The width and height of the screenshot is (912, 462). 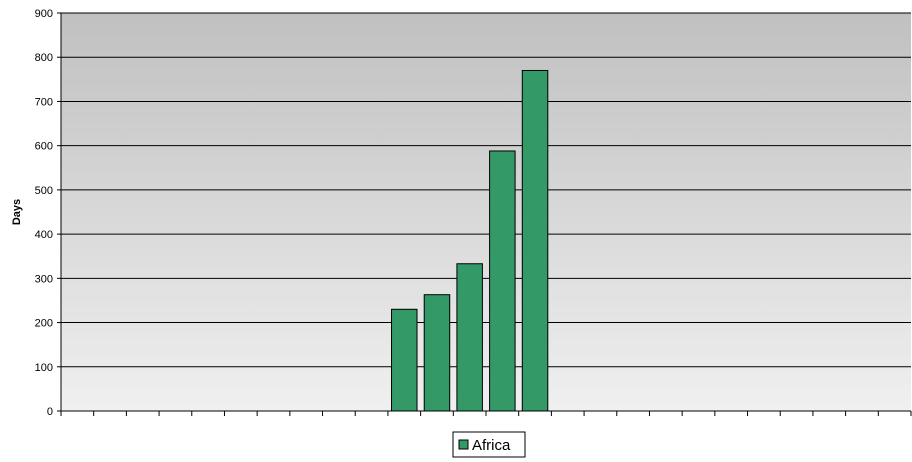 I want to click on y-tick-label: 200, so click(x=44, y=324).